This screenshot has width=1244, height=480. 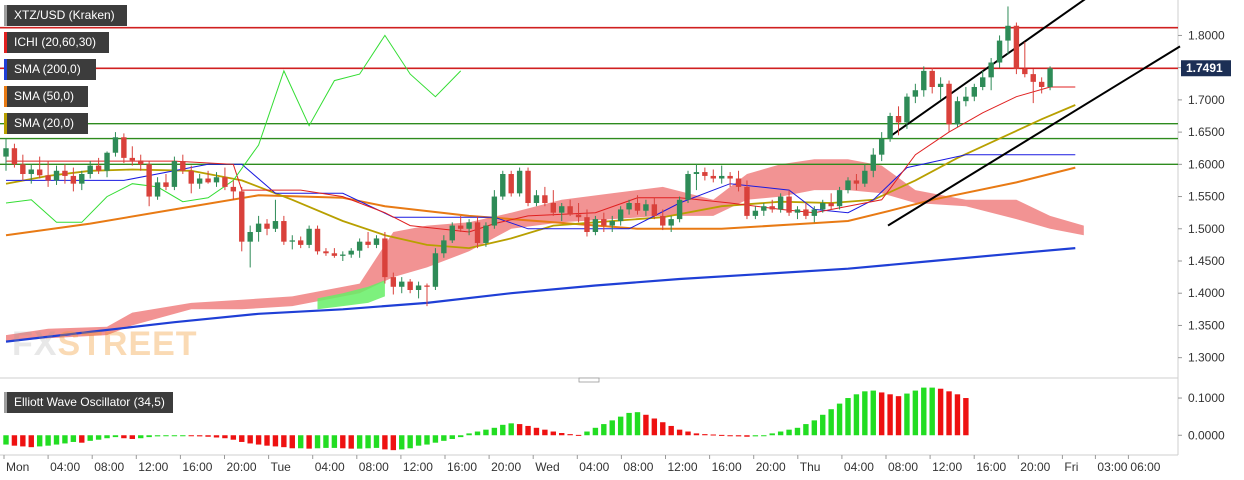 What do you see at coordinates (44, 96) in the screenshot?
I see `legend-label: SMA (50,0)` at bounding box center [44, 96].